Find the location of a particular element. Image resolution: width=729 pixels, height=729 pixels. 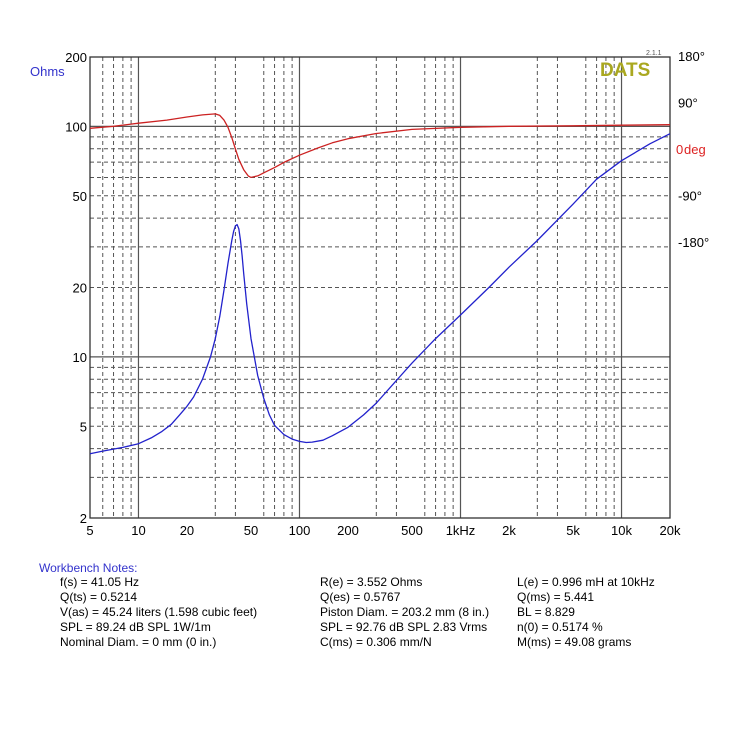

note-qts: Q(ts) = 0.5214 is located at coordinates (99, 597).